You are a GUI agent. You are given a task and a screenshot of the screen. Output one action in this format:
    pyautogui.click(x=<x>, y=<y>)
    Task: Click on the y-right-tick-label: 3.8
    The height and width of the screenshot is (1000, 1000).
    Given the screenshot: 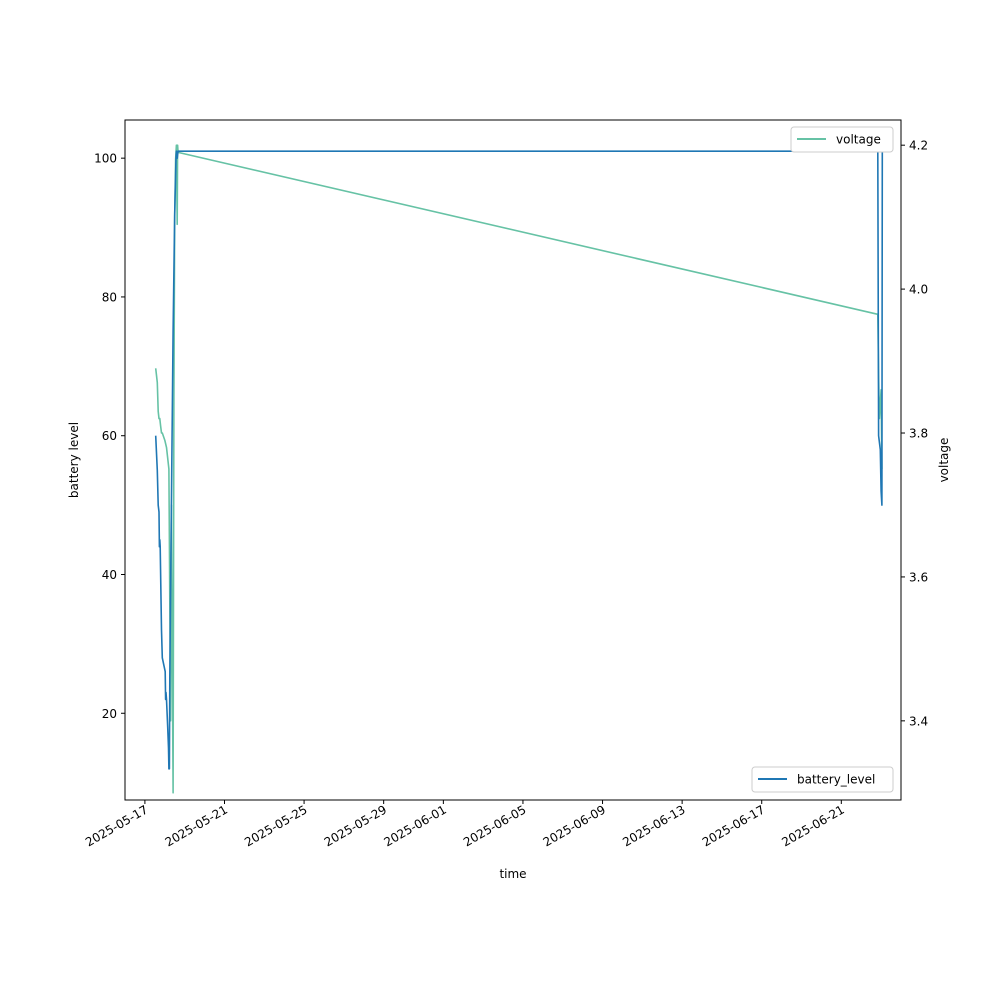 What is the action you would take?
    pyautogui.click(x=918, y=434)
    